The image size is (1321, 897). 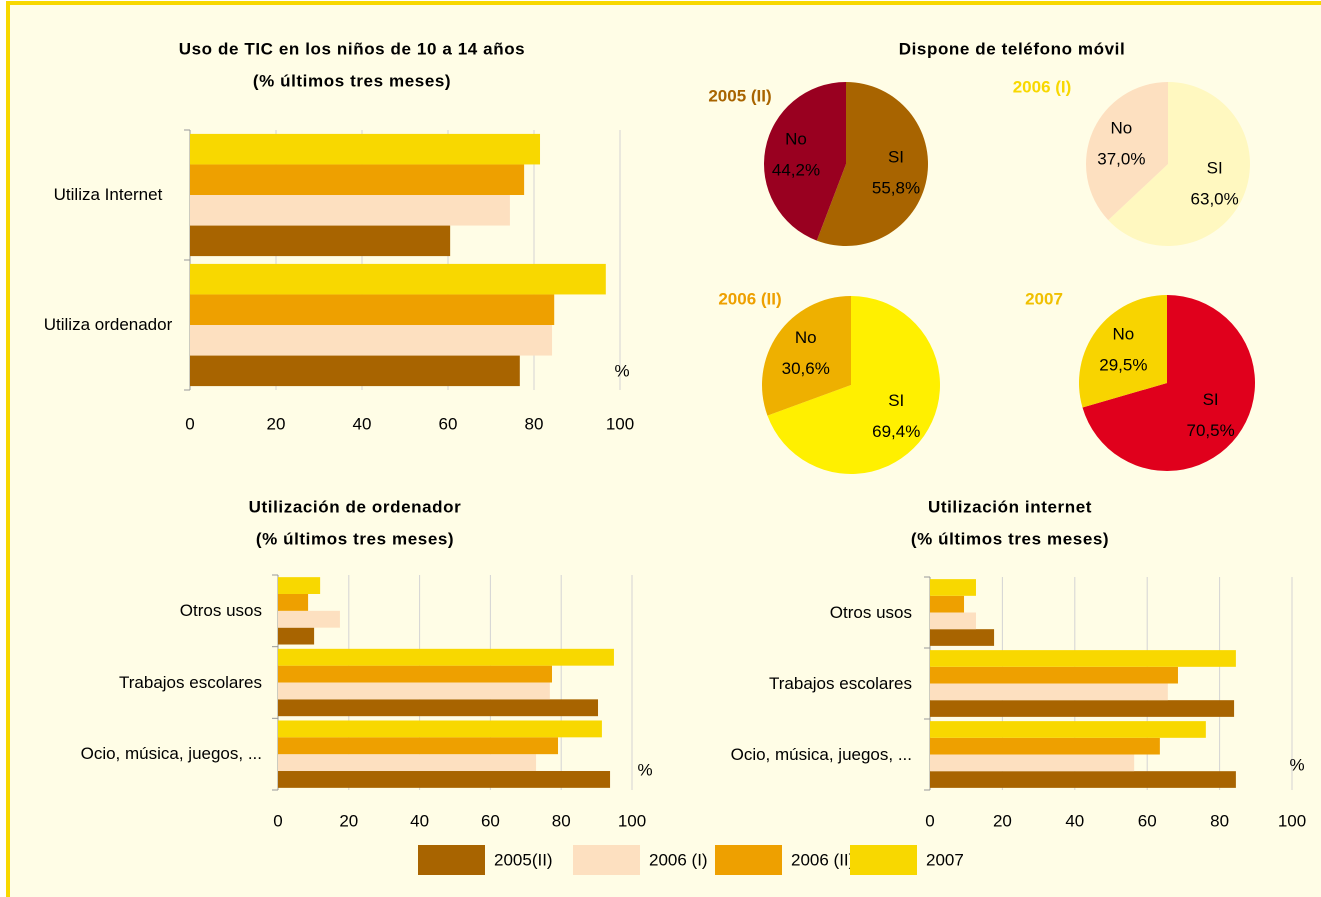 I want to click on slice-value: 70,5%, so click(x=1211, y=430).